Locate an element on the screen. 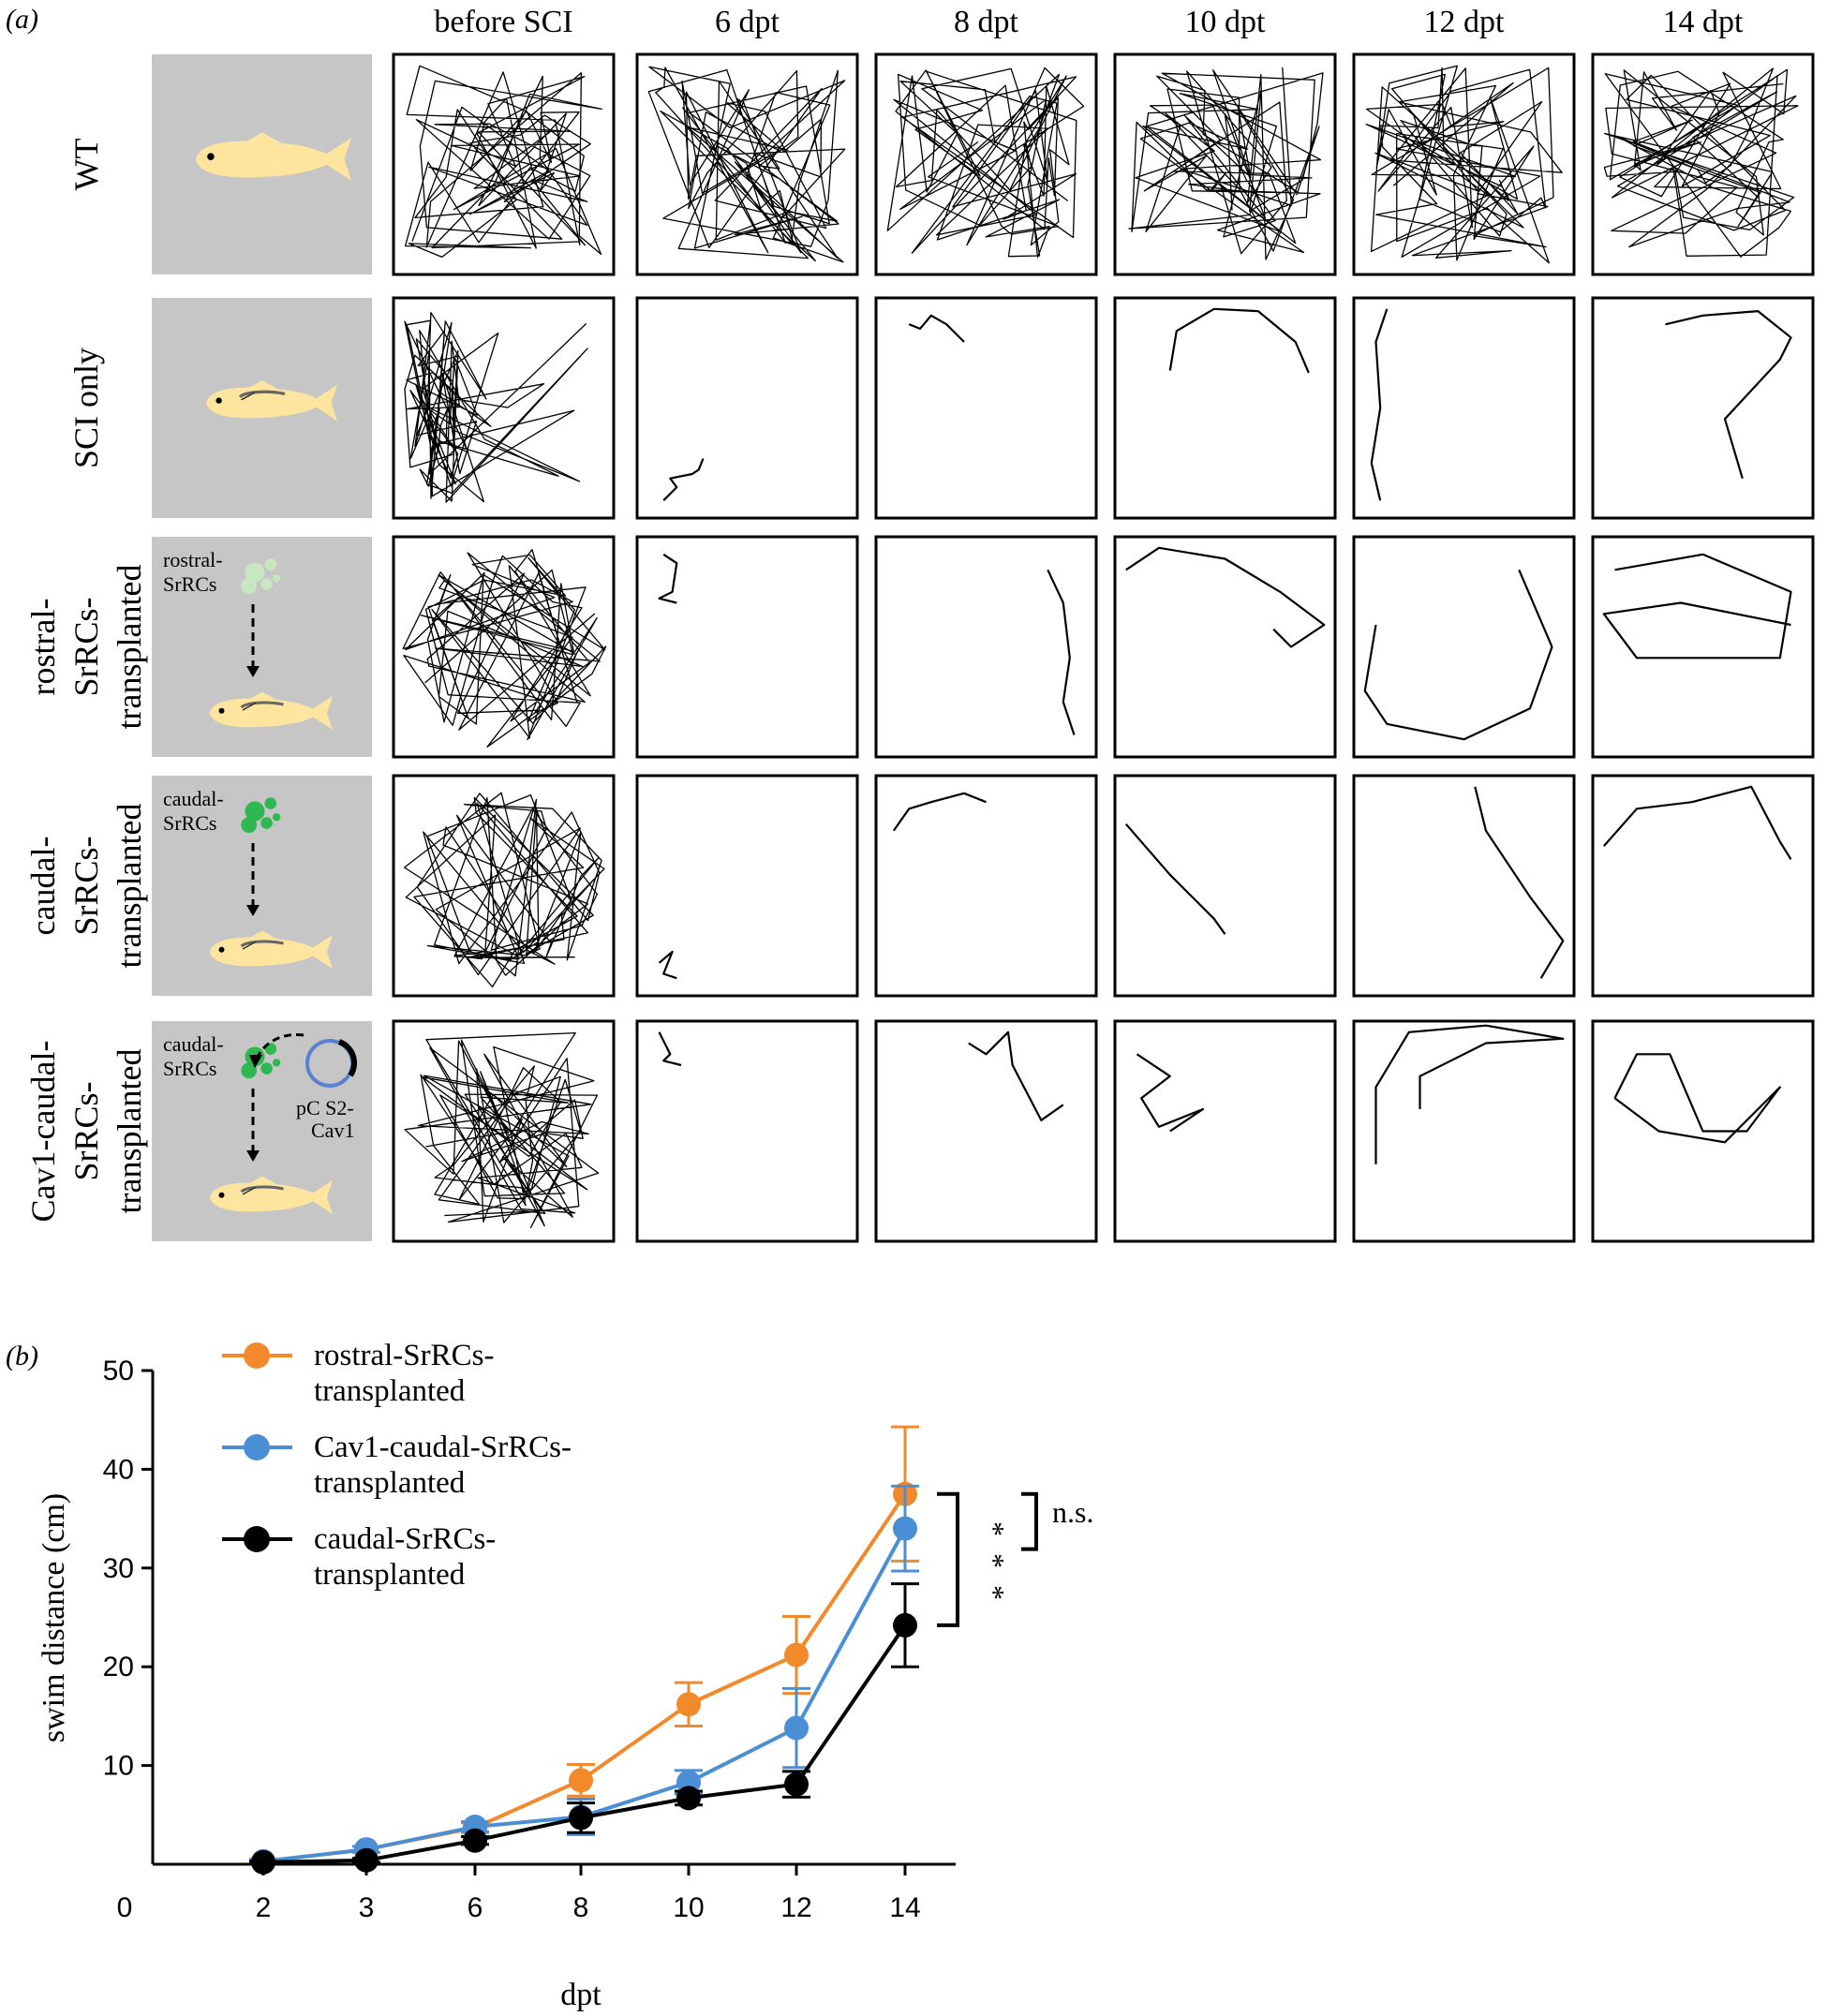 The image size is (1827, 2016). x-tick-label: 12 is located at coordinates (796, 1907).